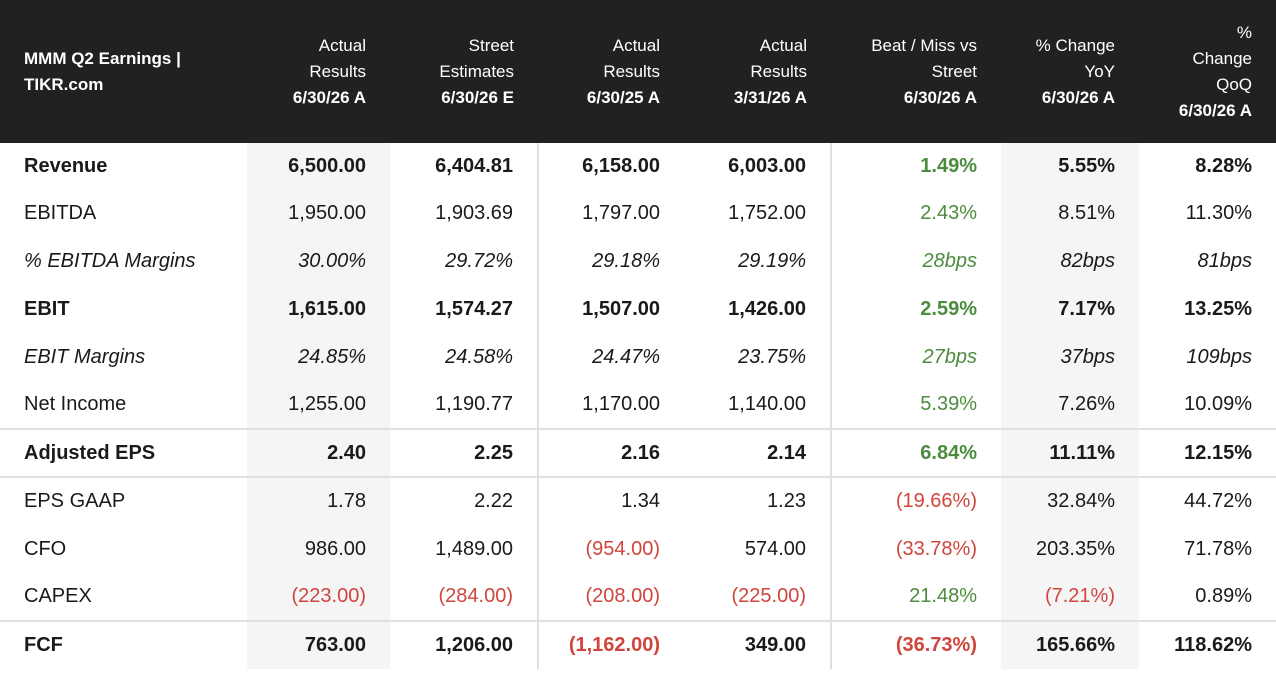 This screenshot has width=1276, height=674. What do you see at coordinates (58, 596) in the screenshot?
I see `row-label: CAPEX` at bounding box center [58, 596].